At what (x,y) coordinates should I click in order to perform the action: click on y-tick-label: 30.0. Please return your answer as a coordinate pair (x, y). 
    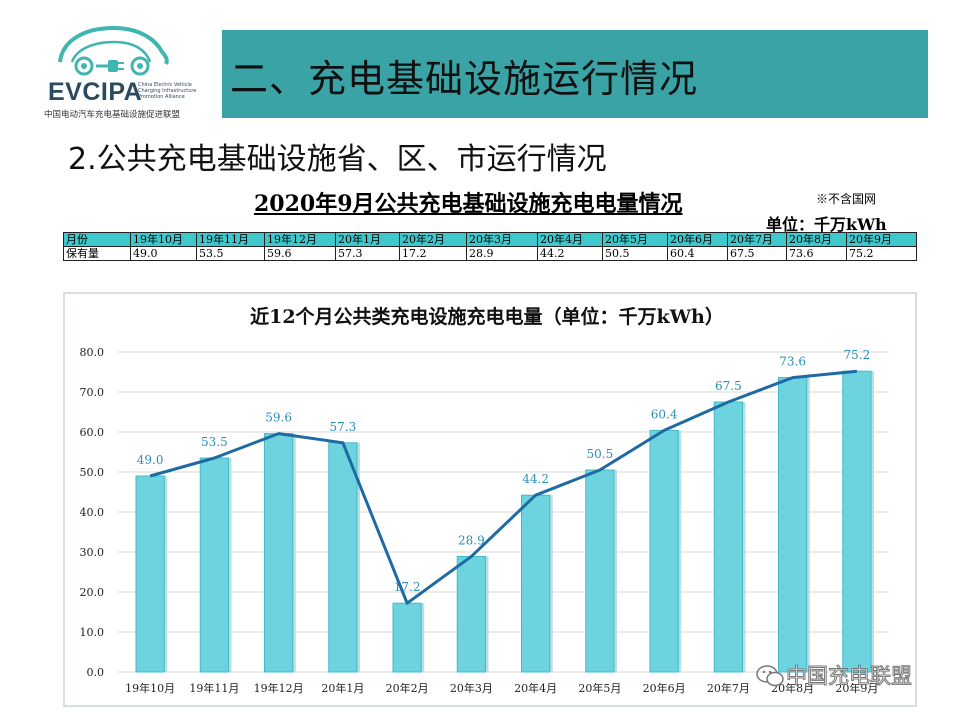
    Looking at the image, I should click on (92, 552).